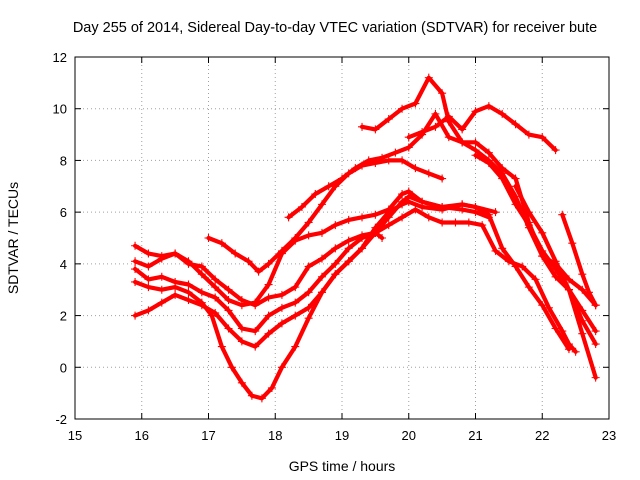 The height and width of the screenshot is (480, 640). Describe the element at coordinates (61, 419) in the screenshot. I see `y-tick-label: -2` at that location.